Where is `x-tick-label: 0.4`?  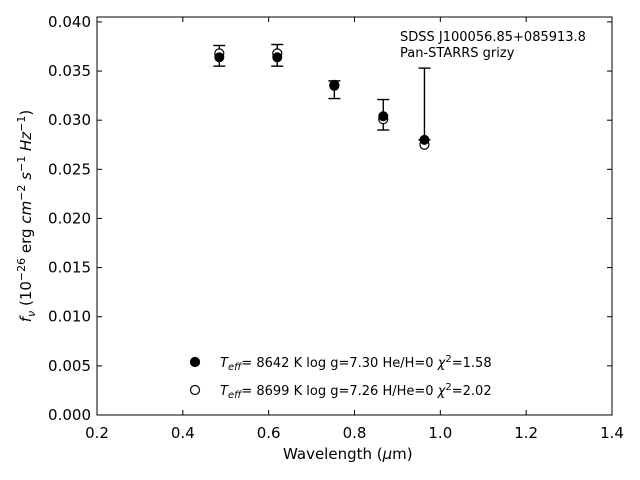
x-tick-label: 0.4 is located at coordinates (183, 433).